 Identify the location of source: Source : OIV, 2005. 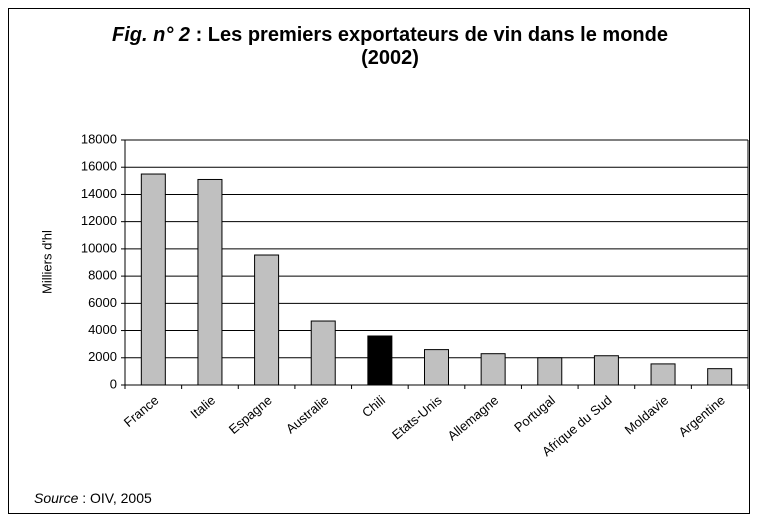
(93, 498).